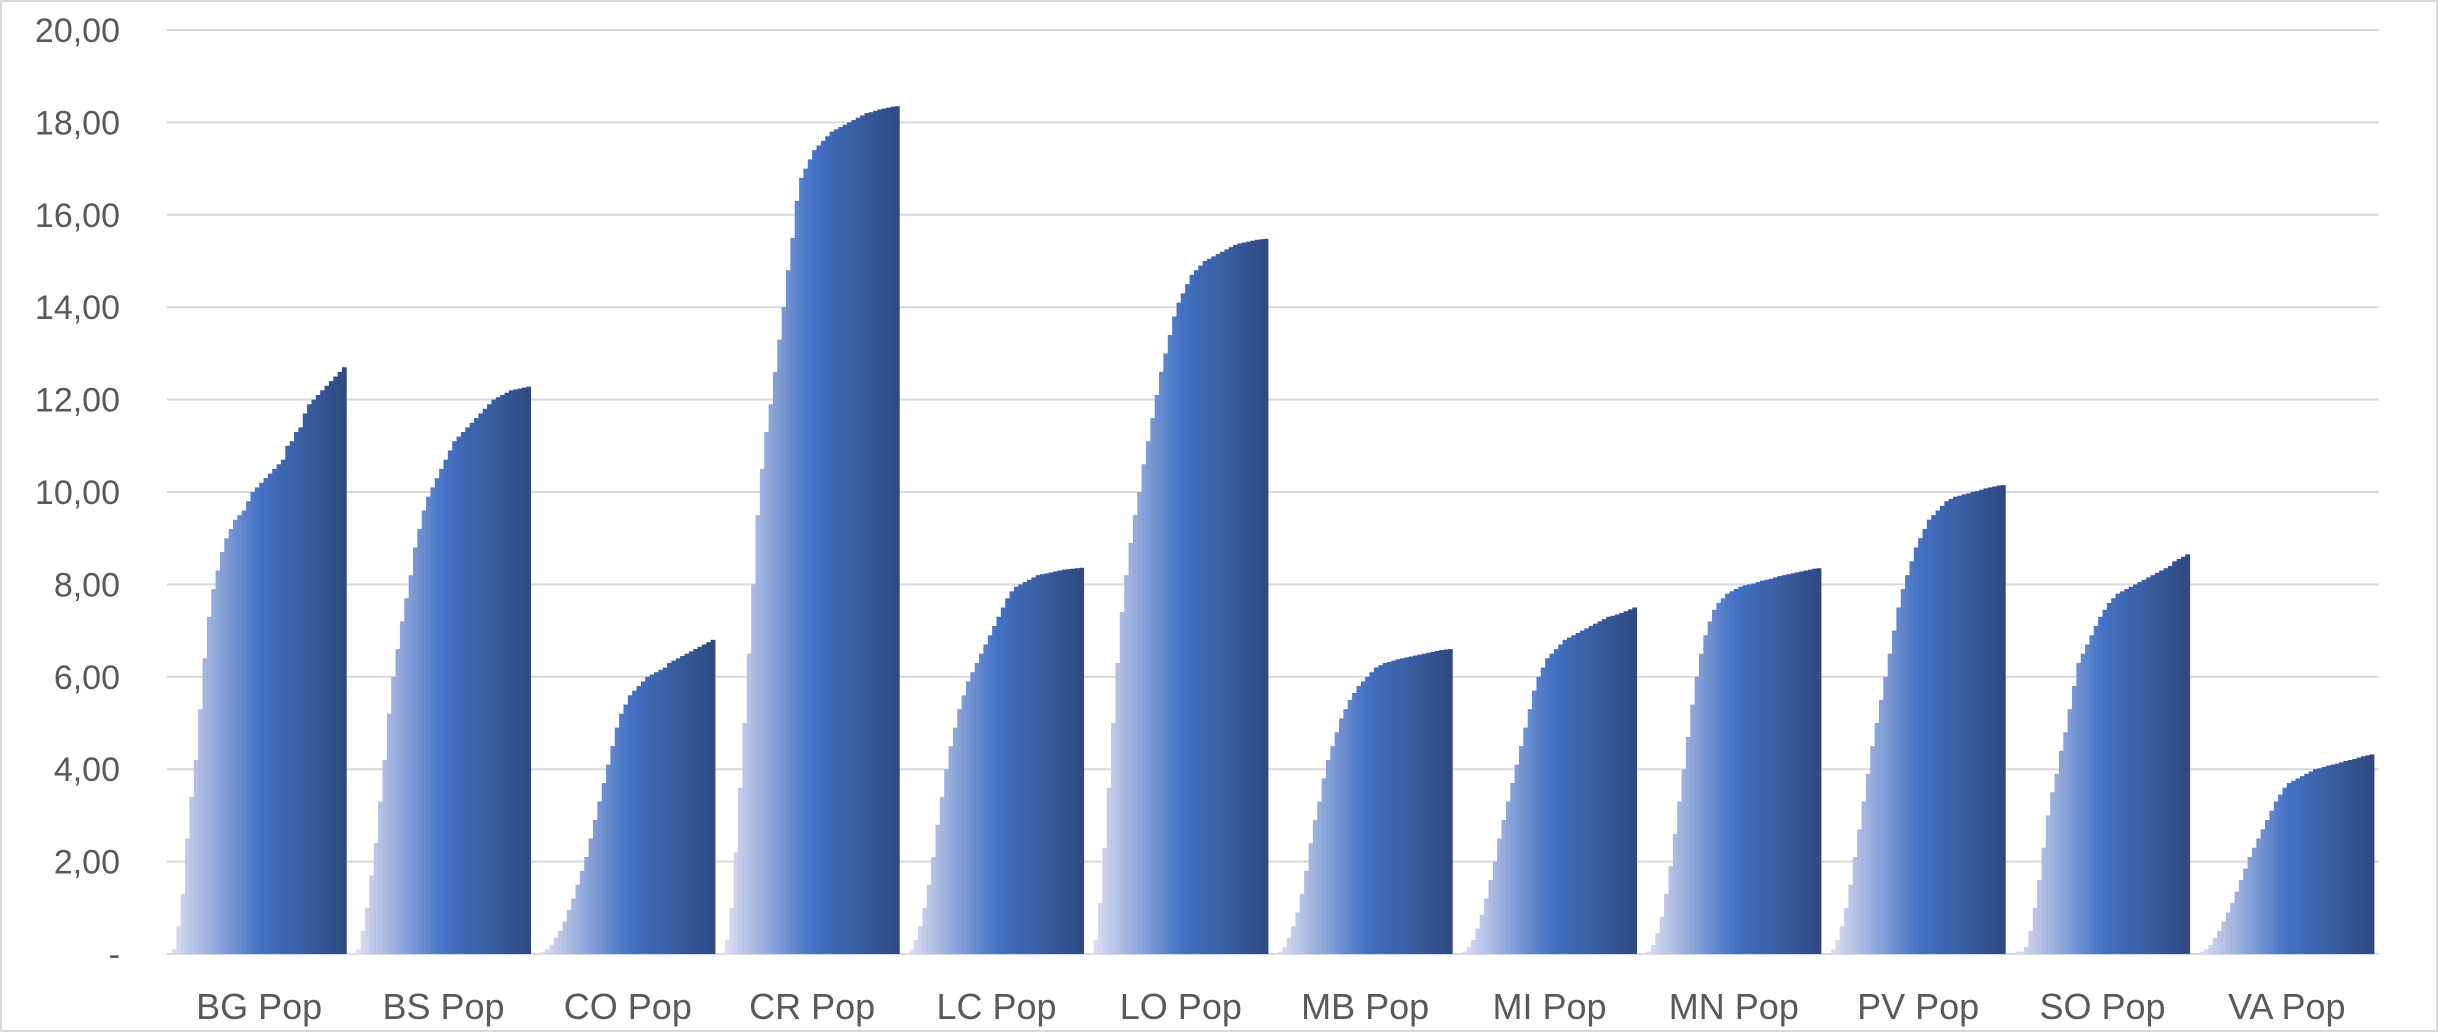 The image size is (2438, 1034). I want to click on x-tick-label: PV Pop, so click(1918, 1006).